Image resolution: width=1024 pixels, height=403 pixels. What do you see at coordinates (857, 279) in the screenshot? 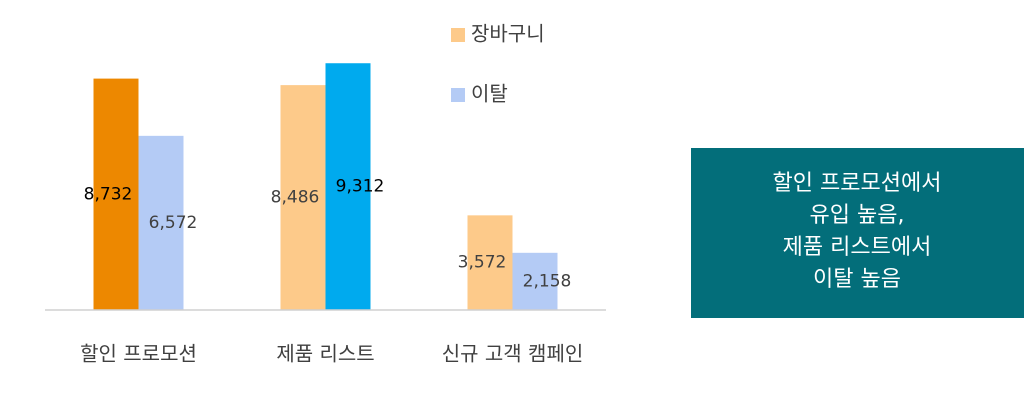
I see `annotation-line: 이탈 높음` at bounding box center [857, 279].